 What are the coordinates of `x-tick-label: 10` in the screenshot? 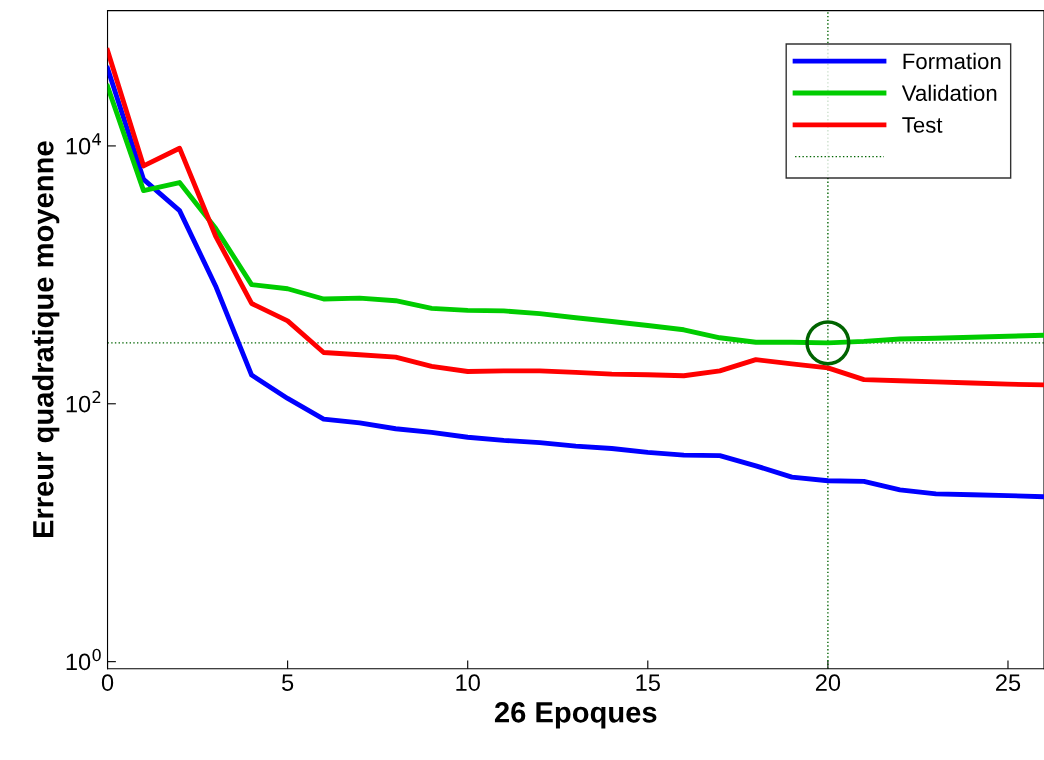 It's located at (468, 682).